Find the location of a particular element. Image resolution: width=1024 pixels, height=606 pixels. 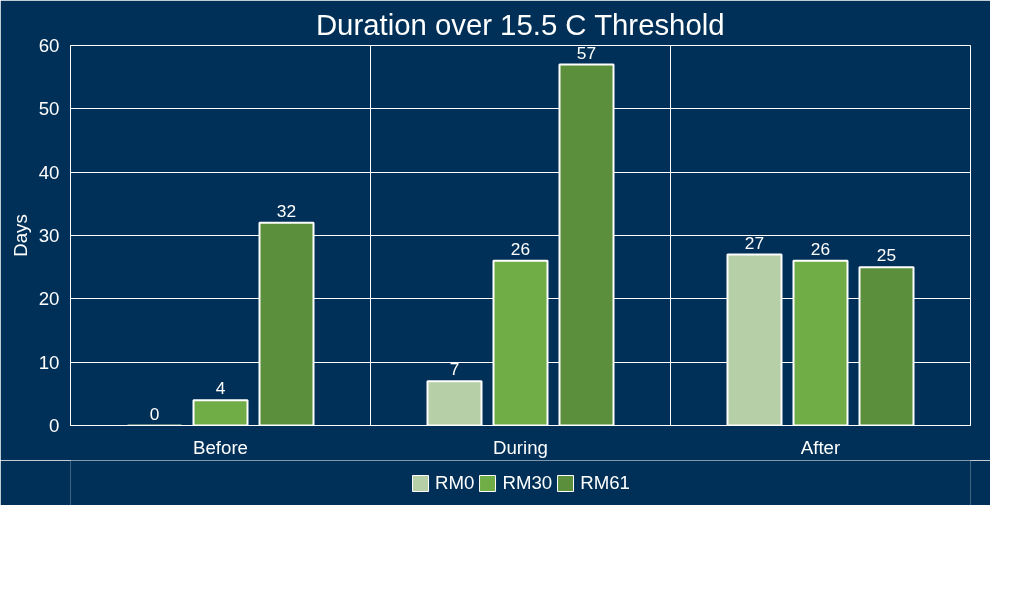

y-tick-label: 60 is located at coordinates (49, 45).